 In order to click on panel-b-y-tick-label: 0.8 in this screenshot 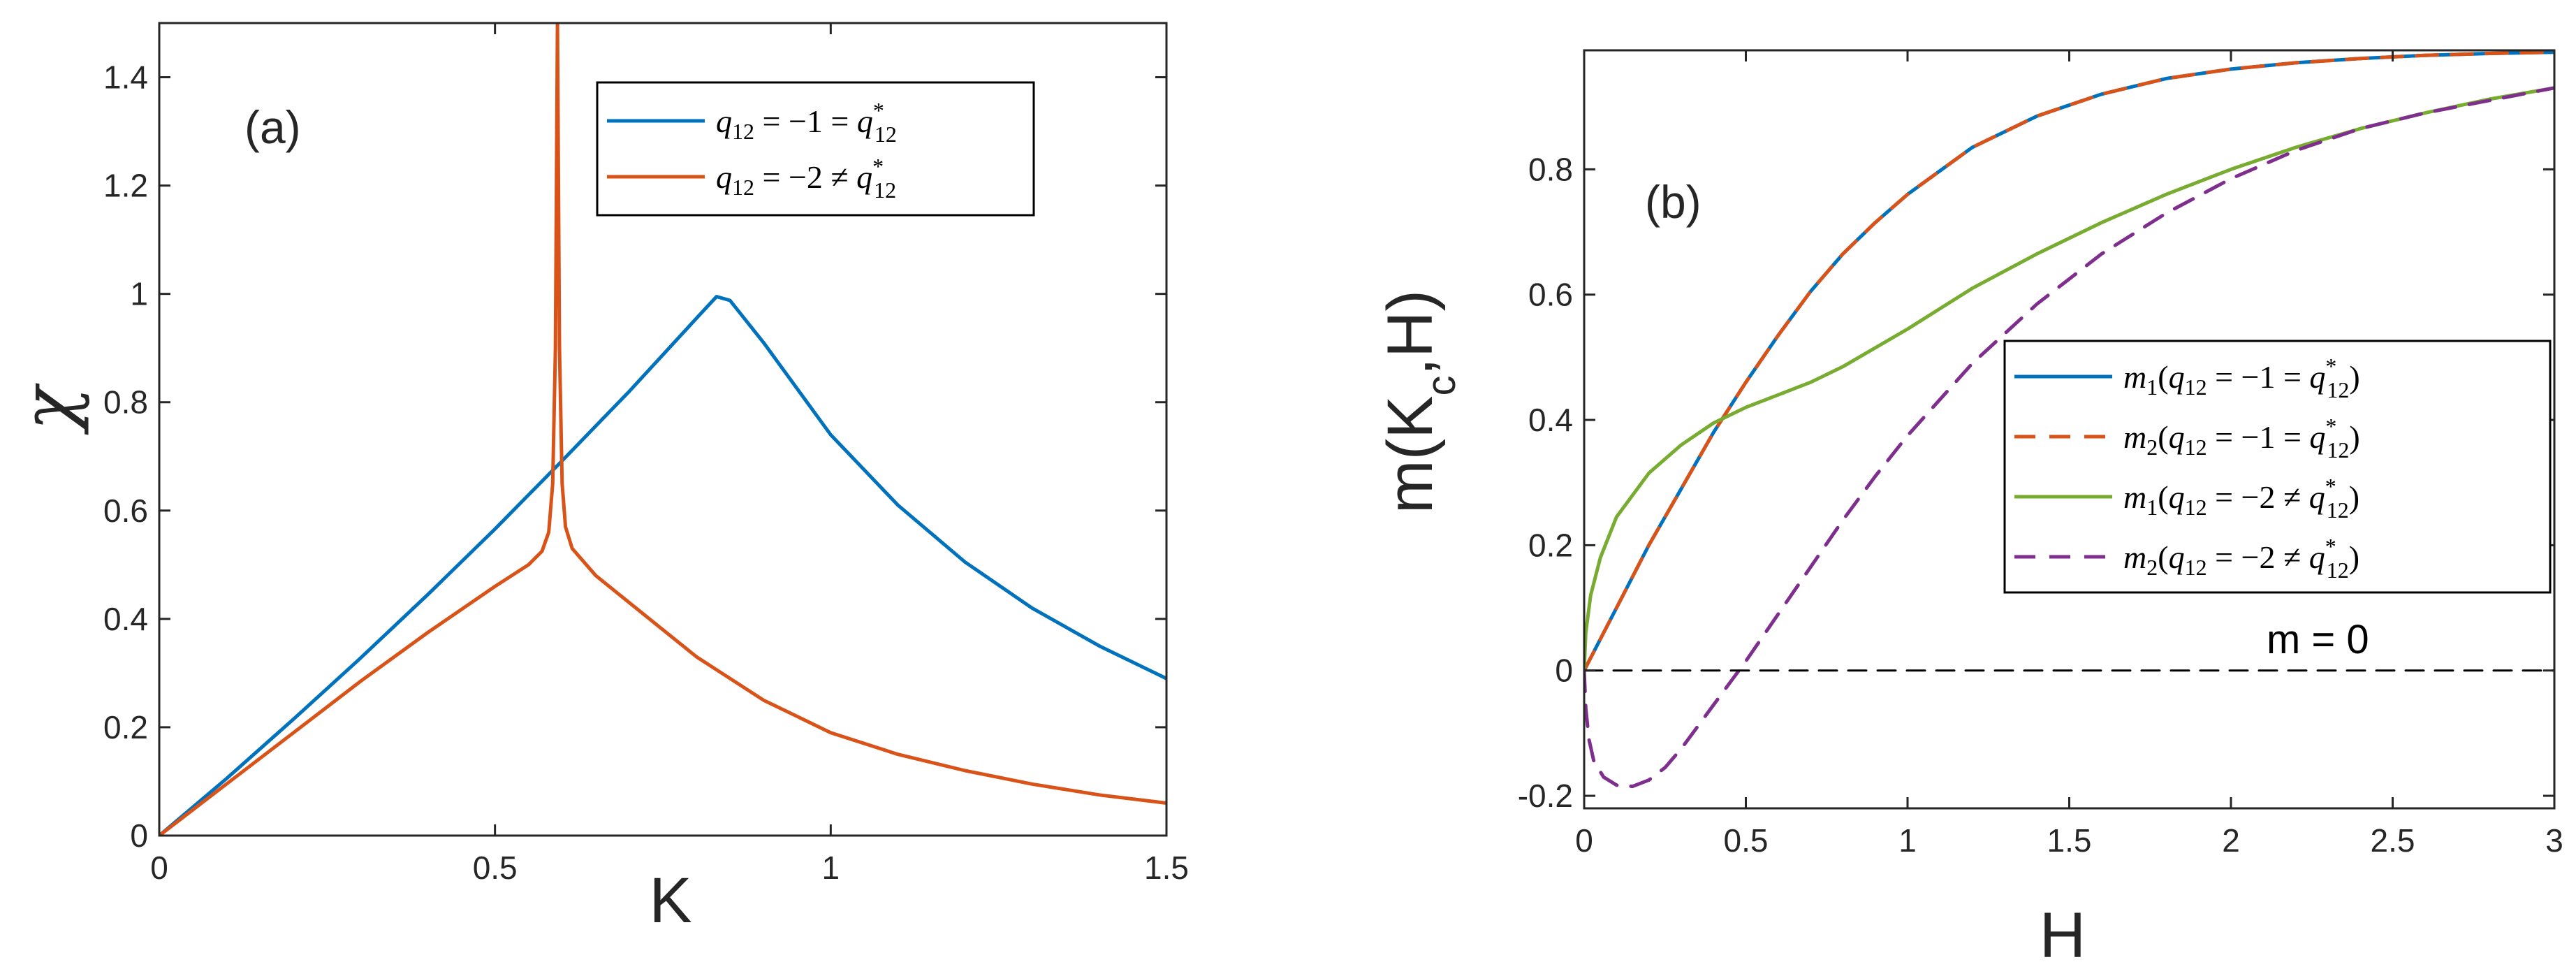, I will do `click(1551, 169)`.